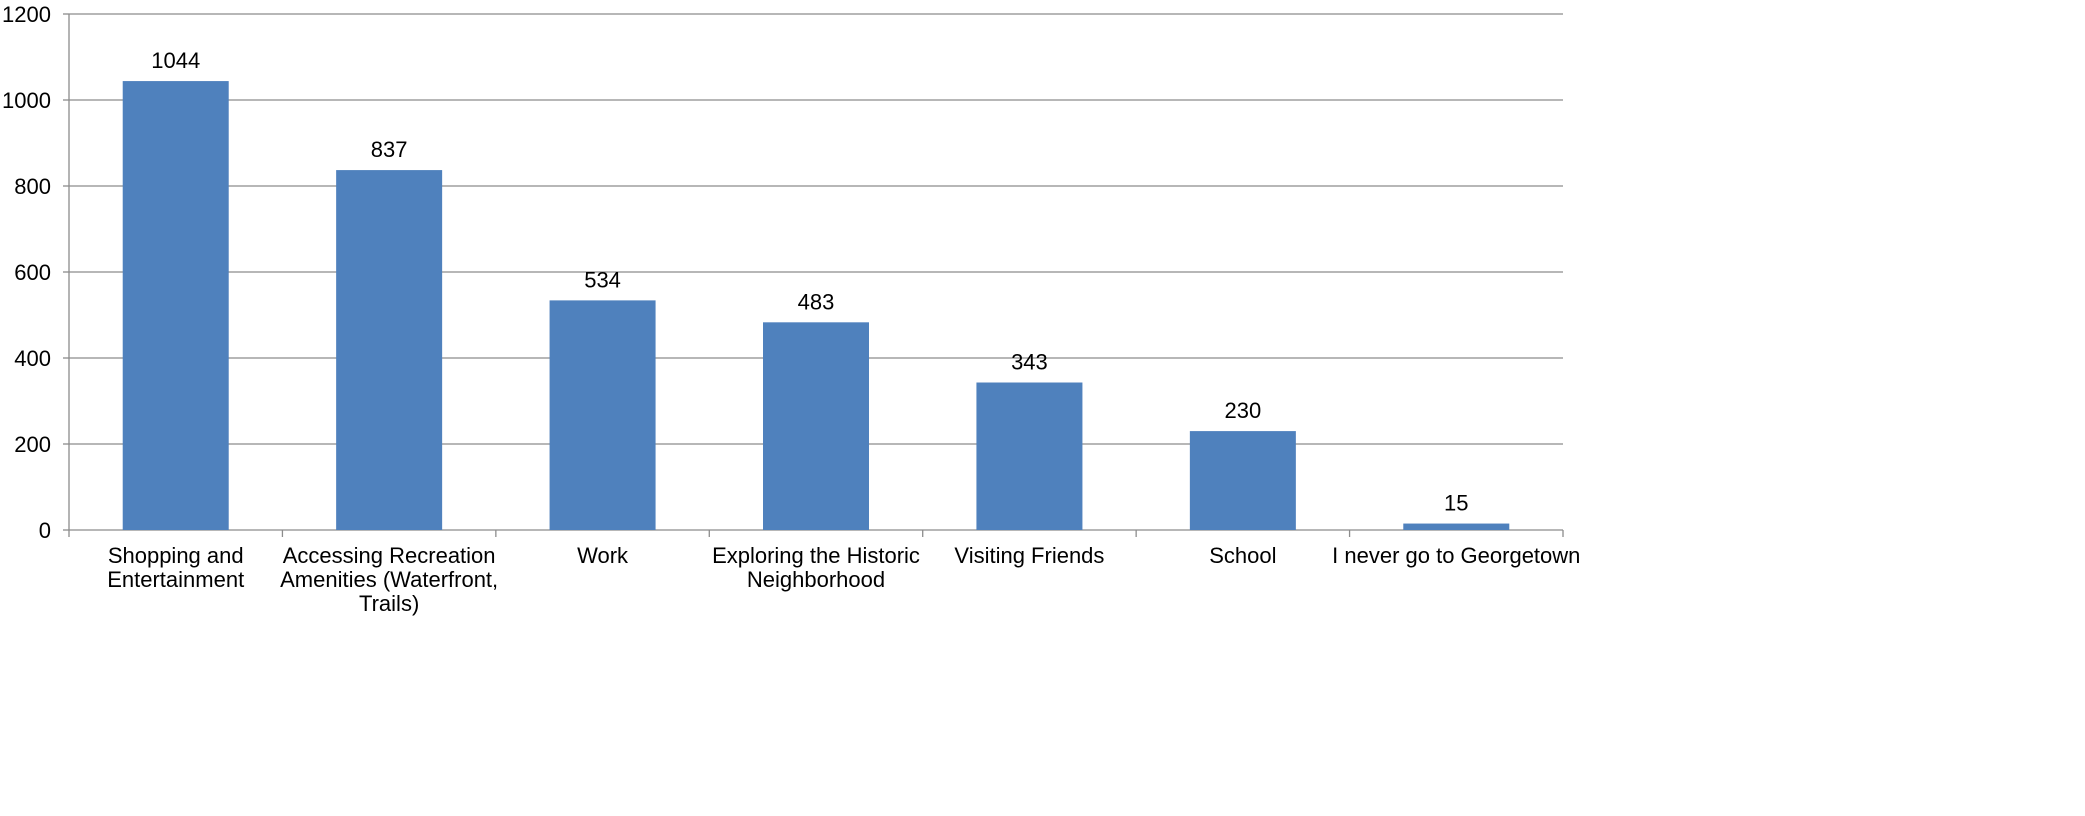 The image size is (2085, 816). Describe the element at coordinates (816, 579) in the screenshot. I see `category-label-line: Neighborhood` at that location.